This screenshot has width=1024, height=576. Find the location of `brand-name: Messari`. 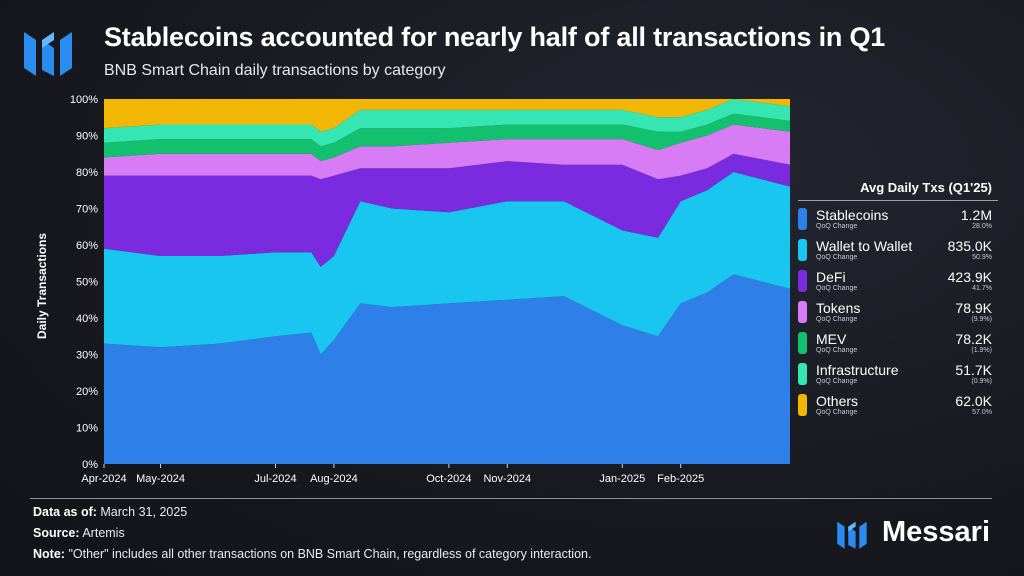

brand-name: Messari is located at coordinates (936, 532).